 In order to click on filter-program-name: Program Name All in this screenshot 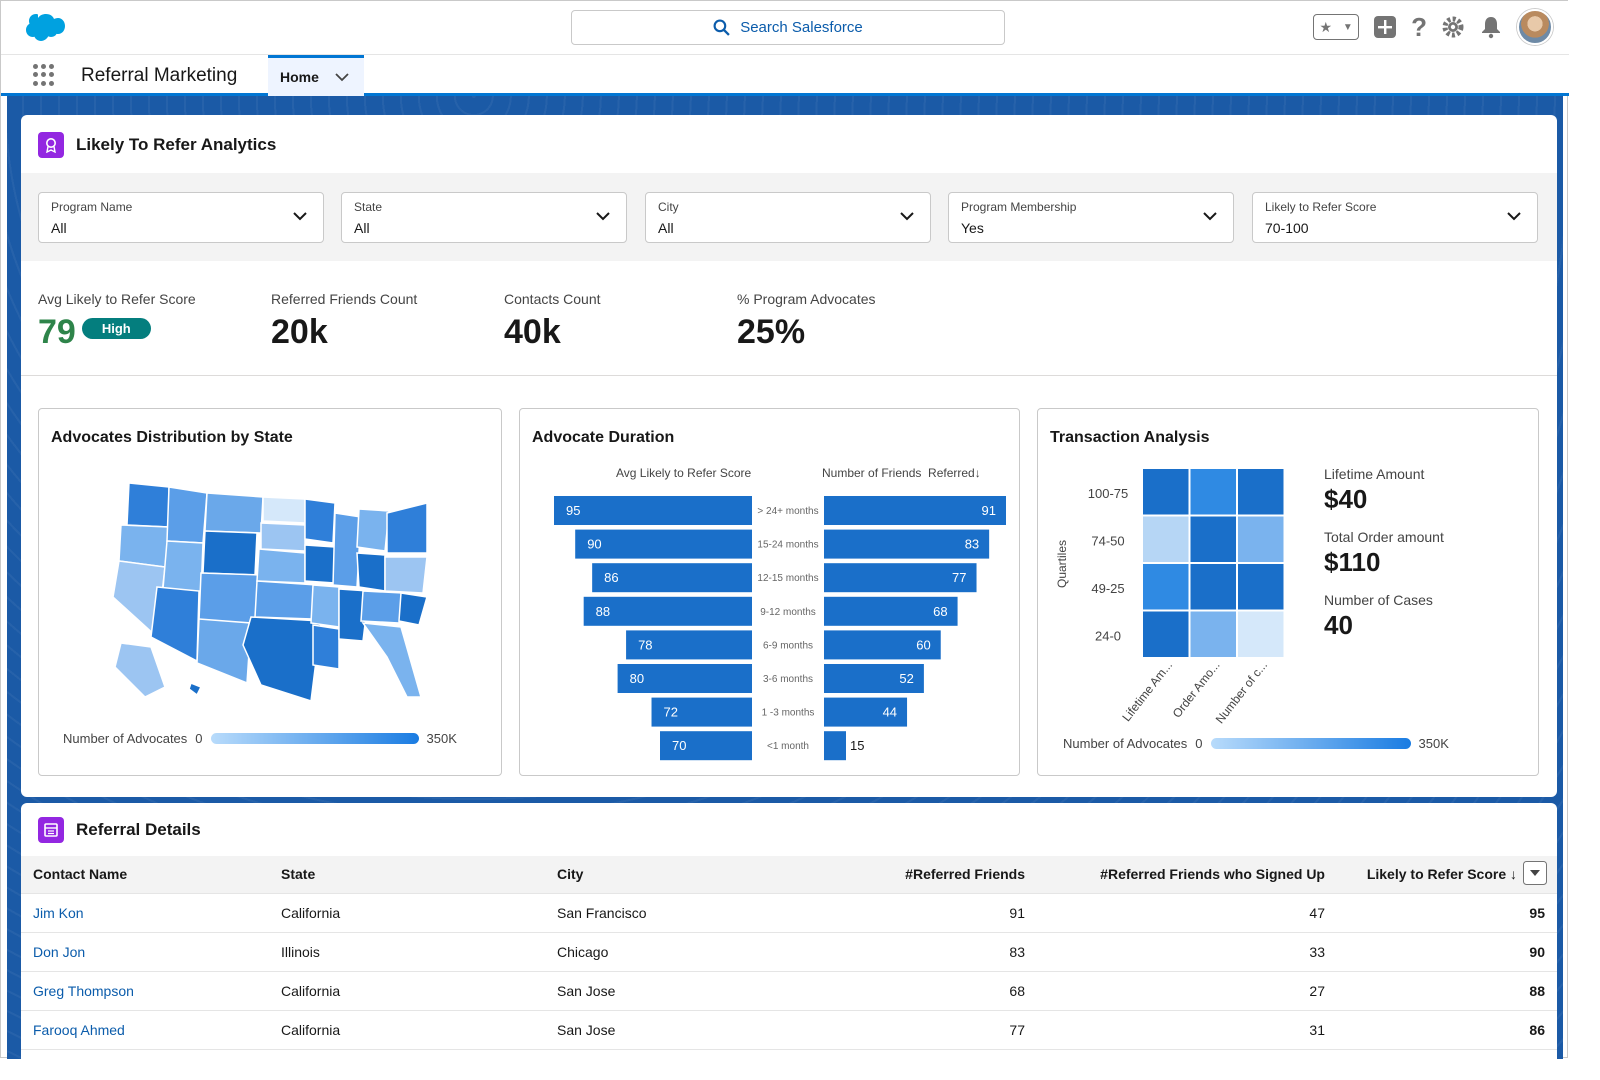, I will do `click(181, 217)`.